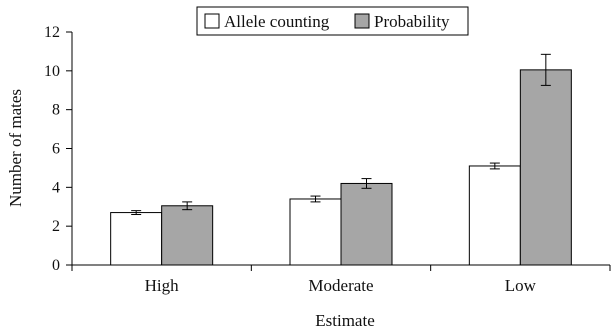 Image resolution: width=613 pixels, height=330 pixels. Describe the element at coordinates (277, 21) in the screenshot. I see `legend-label-allele-counting: Allele counting` at that location.